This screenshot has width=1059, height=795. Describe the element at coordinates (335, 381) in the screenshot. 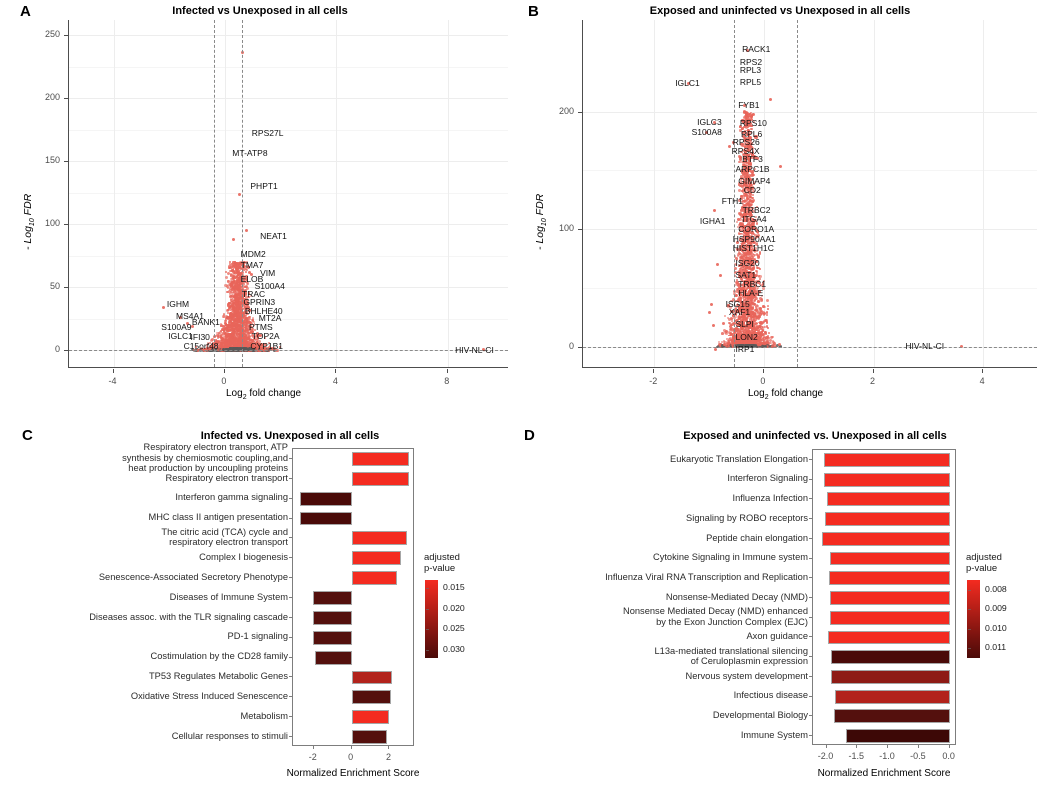

I see `x-tick-label: 4` at that location.